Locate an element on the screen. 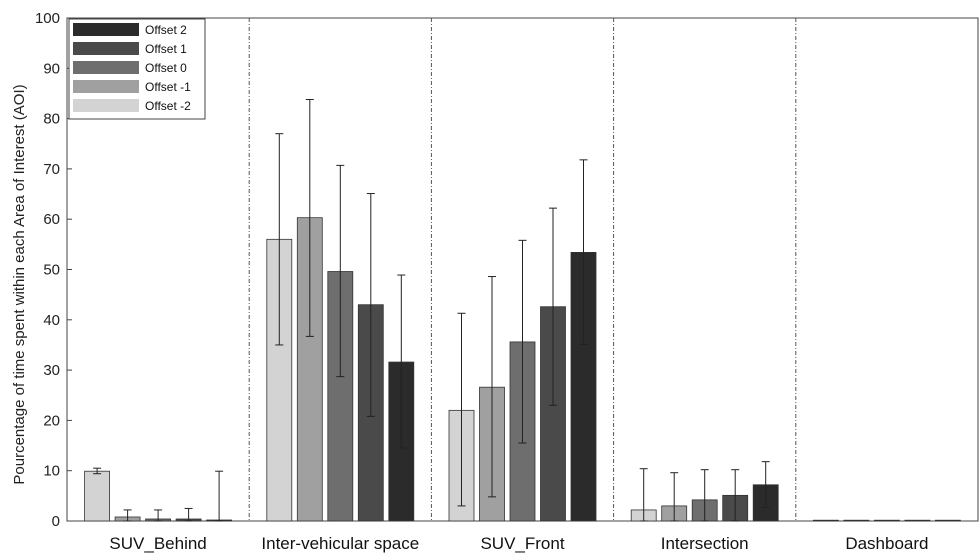 This screenshot has width=979, height=555. y-tick-label: 100 is located at coordinates (47, 18).